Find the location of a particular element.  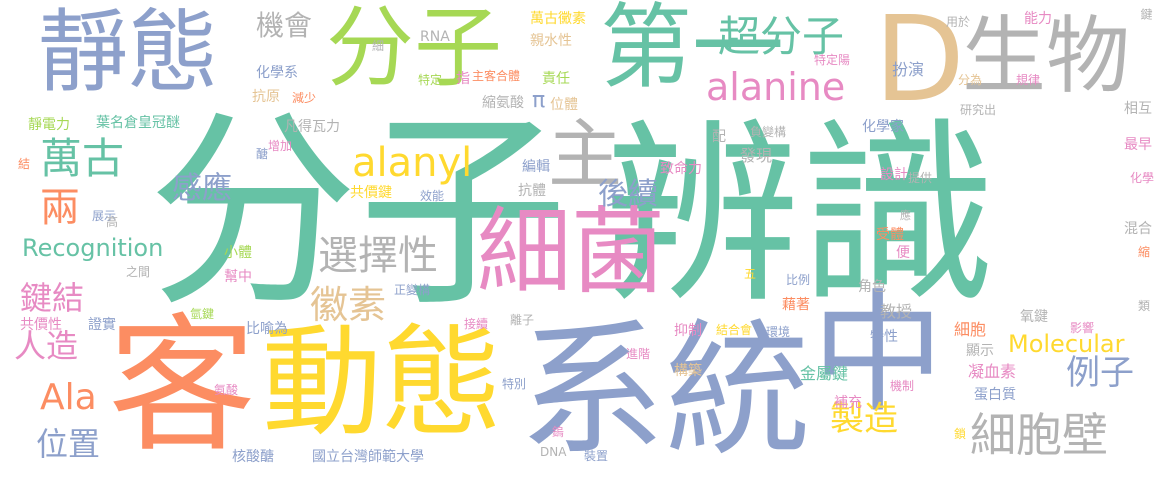

word-pi: π is located at coordinates (539, 100).